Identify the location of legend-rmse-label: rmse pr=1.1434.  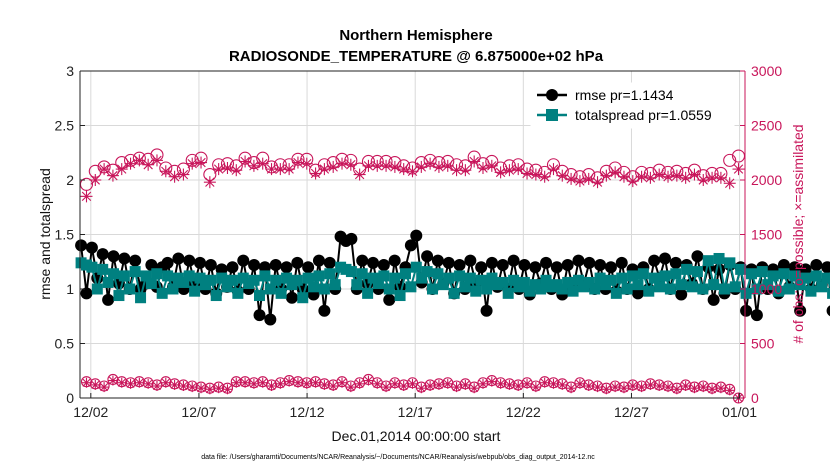
(624, 95).